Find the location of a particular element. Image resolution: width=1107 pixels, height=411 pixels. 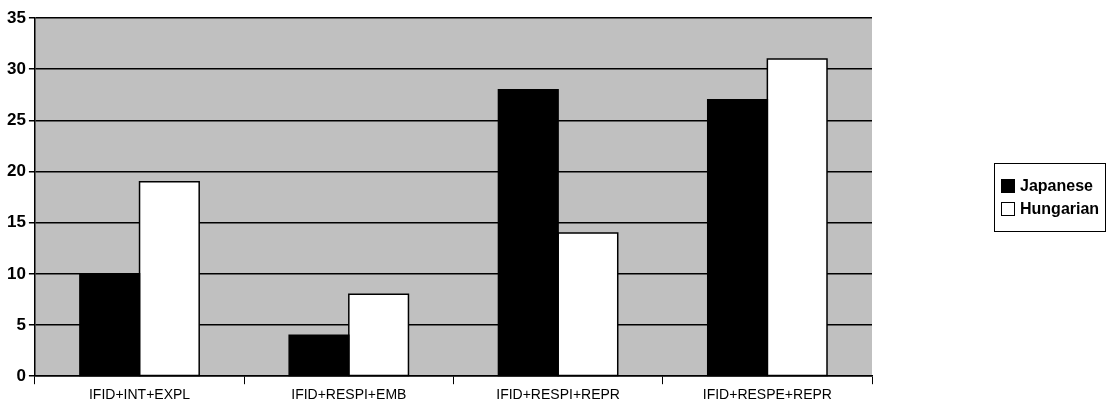

y-tick-label: 5 is located at coordinates (21, 324).